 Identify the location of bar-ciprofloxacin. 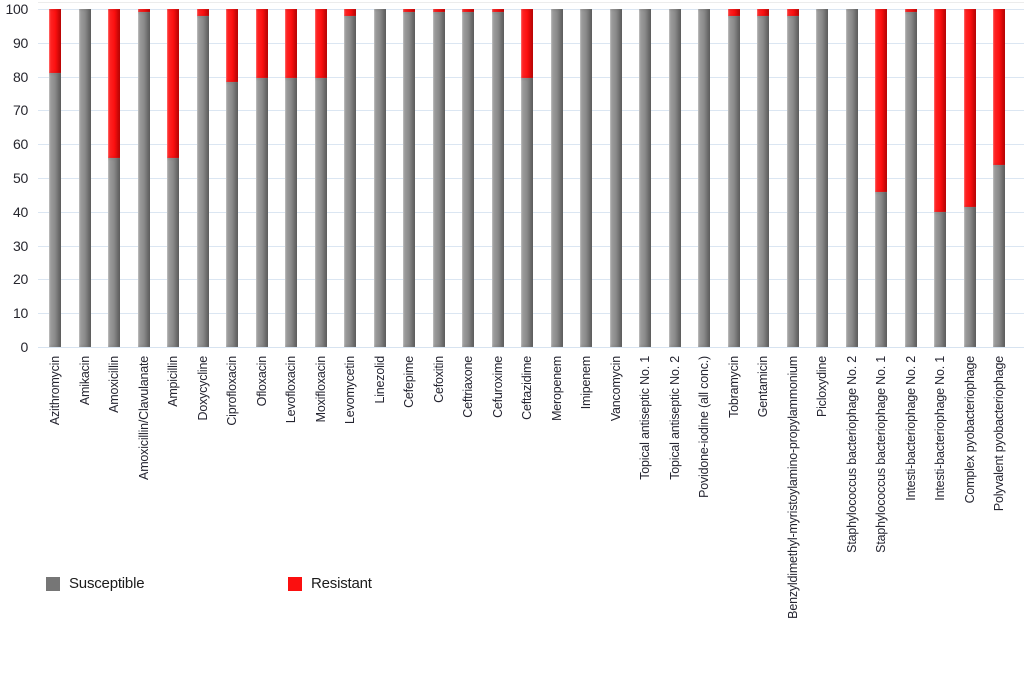
(232, 178).